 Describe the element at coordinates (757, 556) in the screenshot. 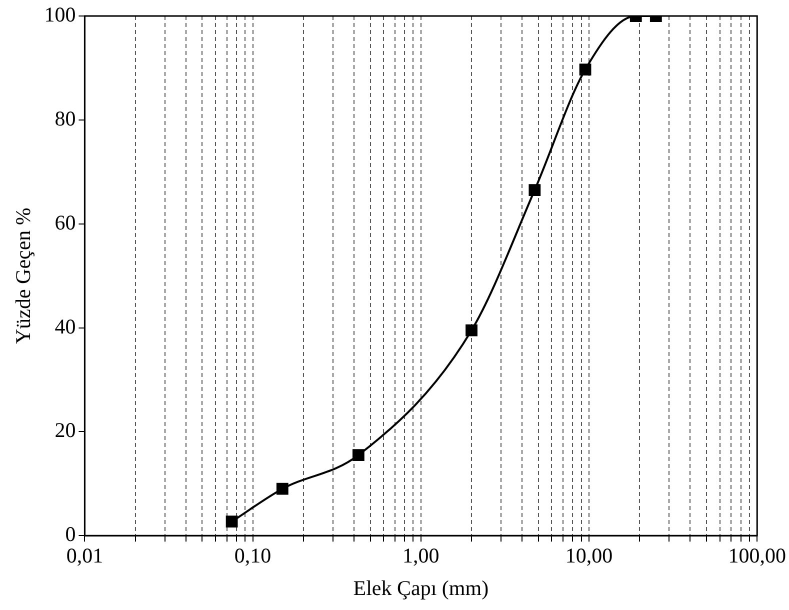

I see `x-tick-label: 100,00` at that location.